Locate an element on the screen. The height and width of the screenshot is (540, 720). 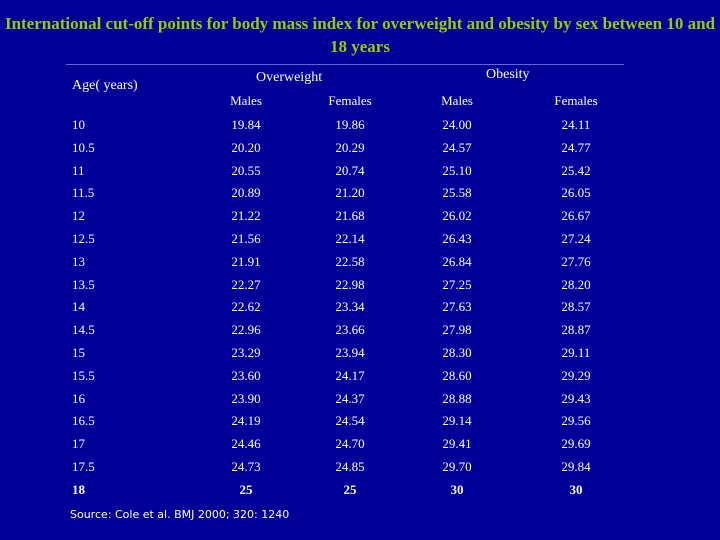
obesity-males-cell: 25.58 is located at coordinates (457, 193).